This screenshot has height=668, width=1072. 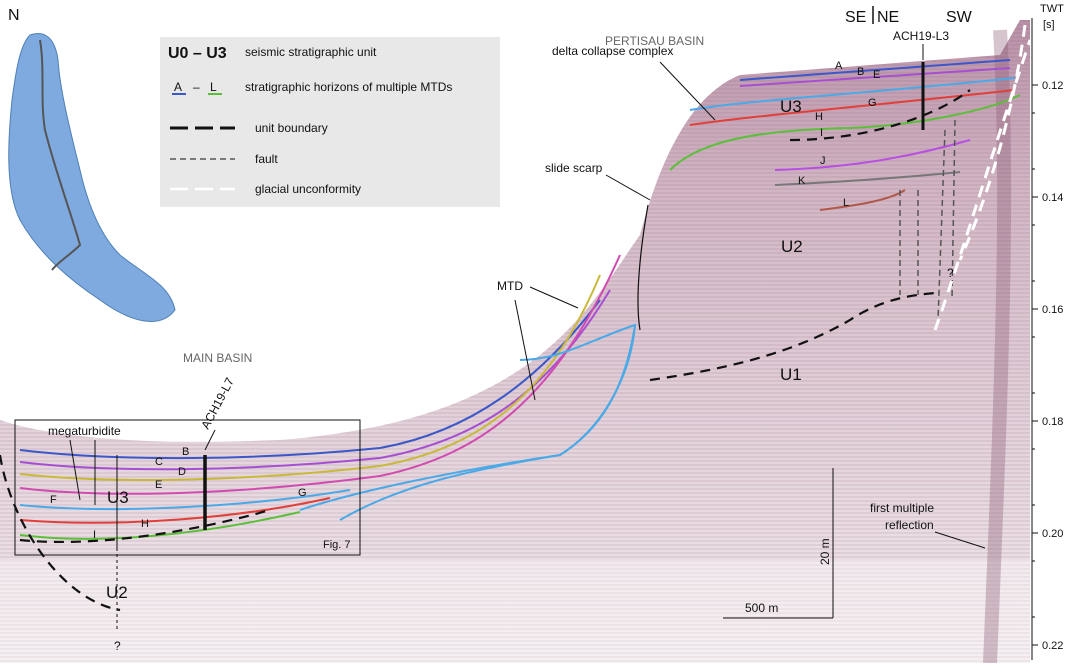 What do you see at coordinates (53, 500) in the screenshot?
I see `letter-f-main: F` at bounding box center [53, 500].